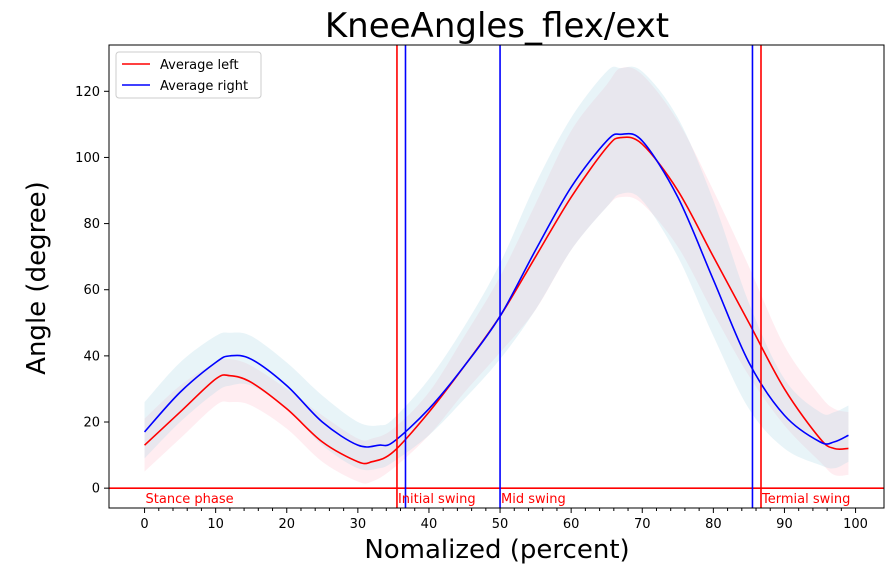 Image resolution: width=893 pixels, height=574 pixels. What do you see at coordinates (437, 499) in the screenshot?
I see `phase-label-1: Initial swing` at bounding box center [437, 499].